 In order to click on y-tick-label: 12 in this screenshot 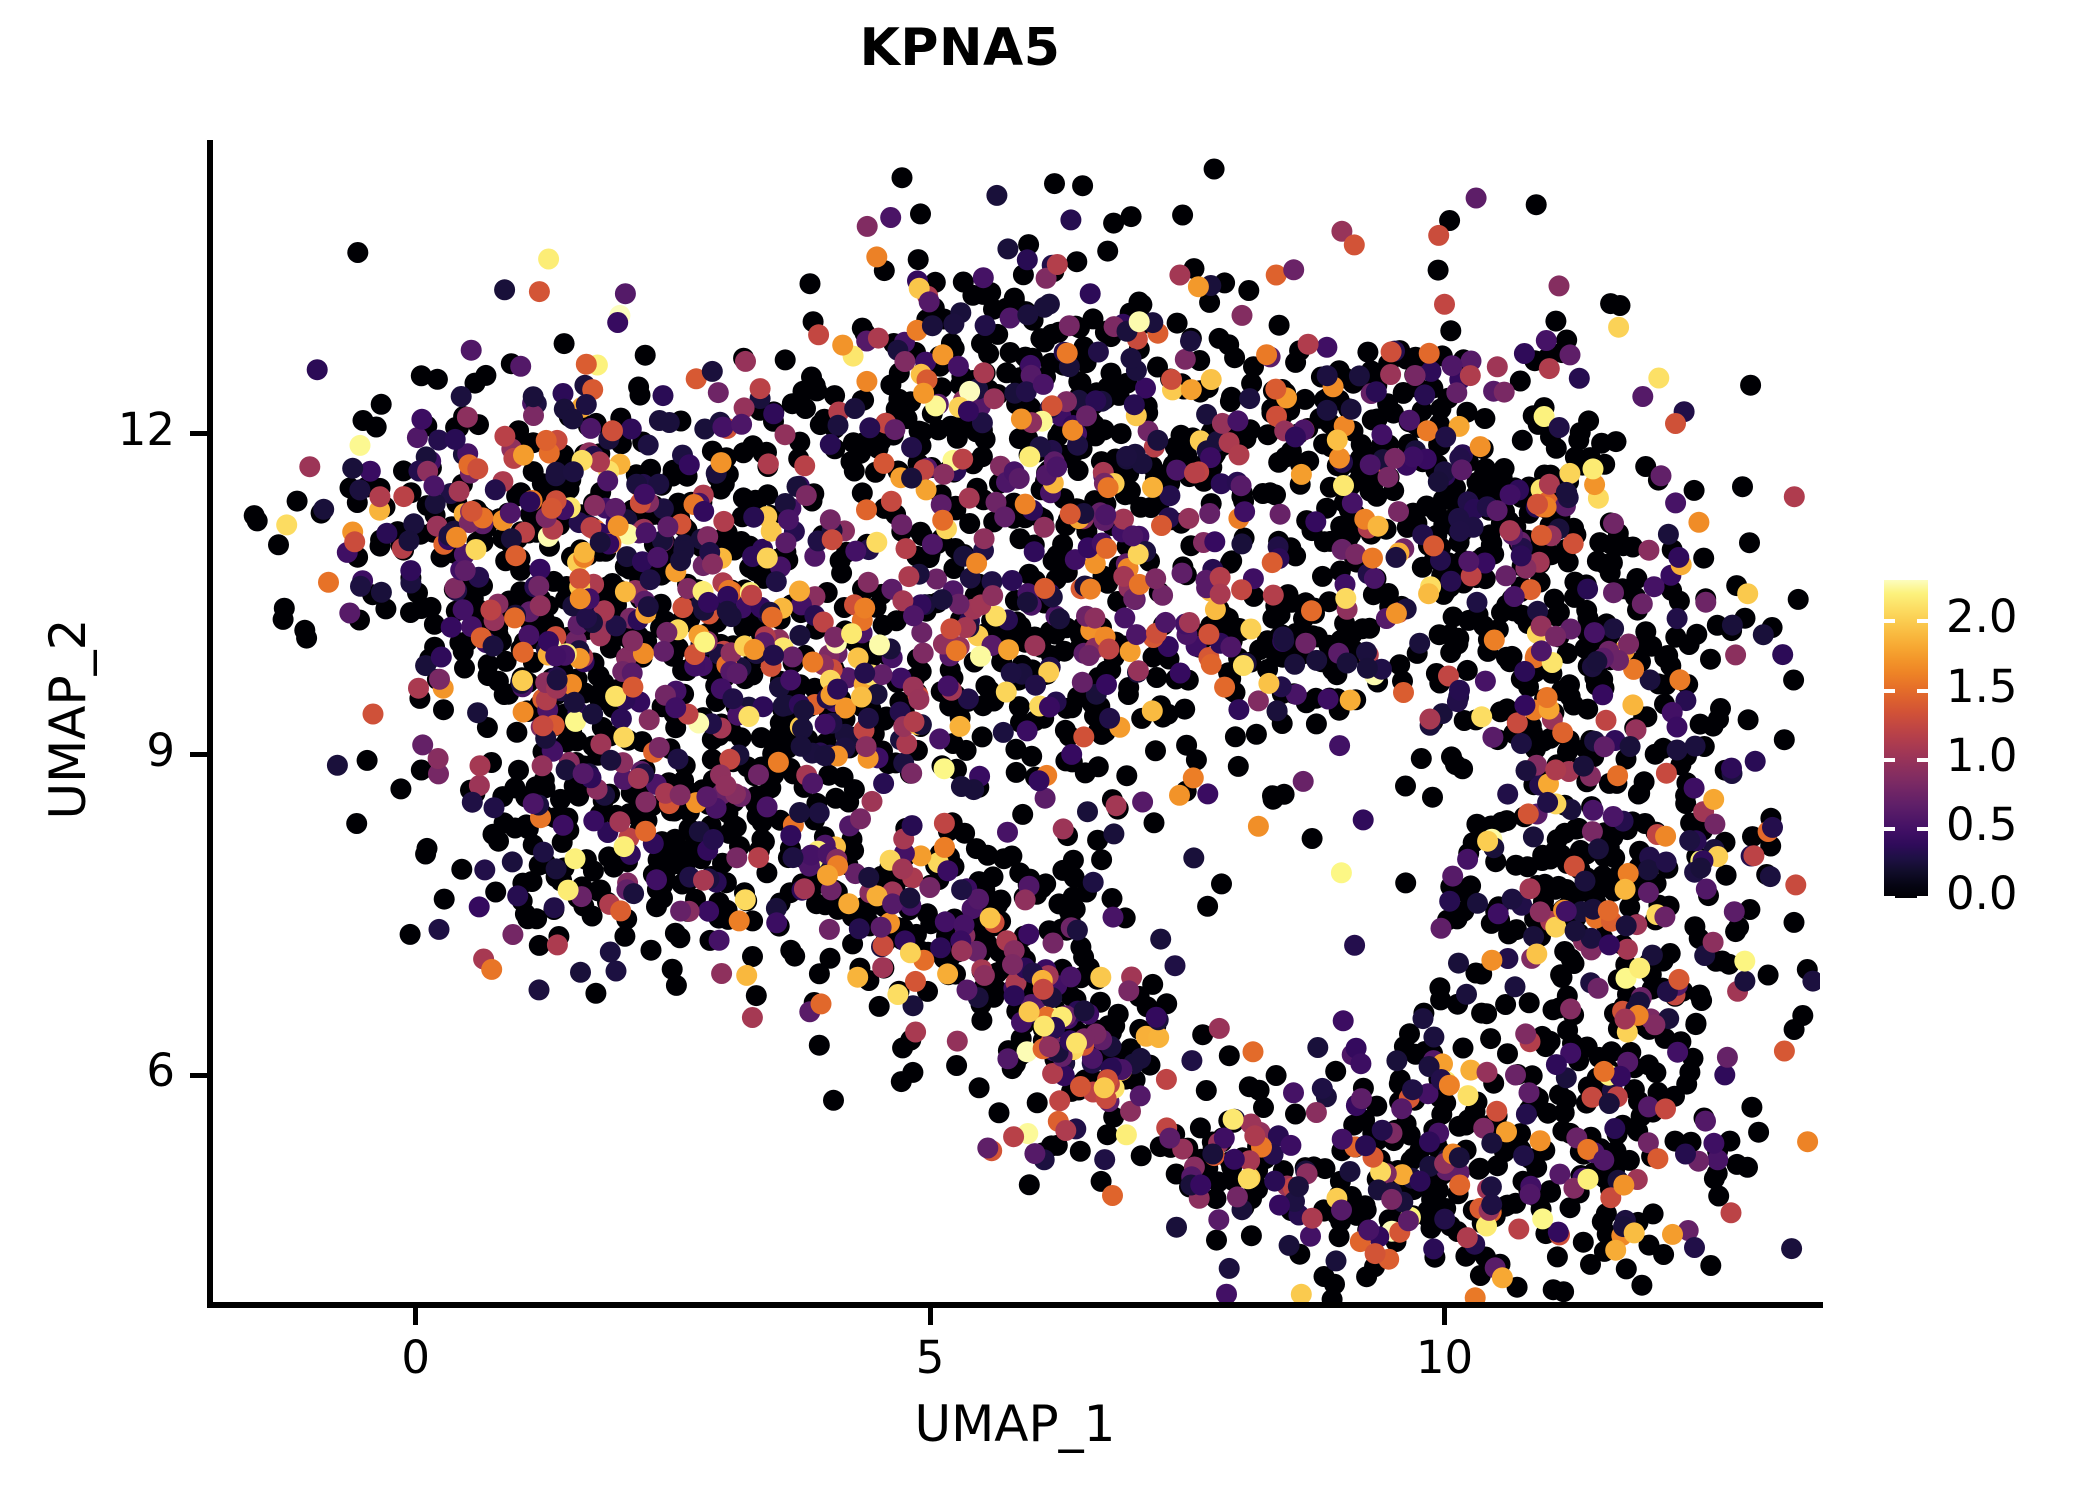, I will do `click(146, 429)`.